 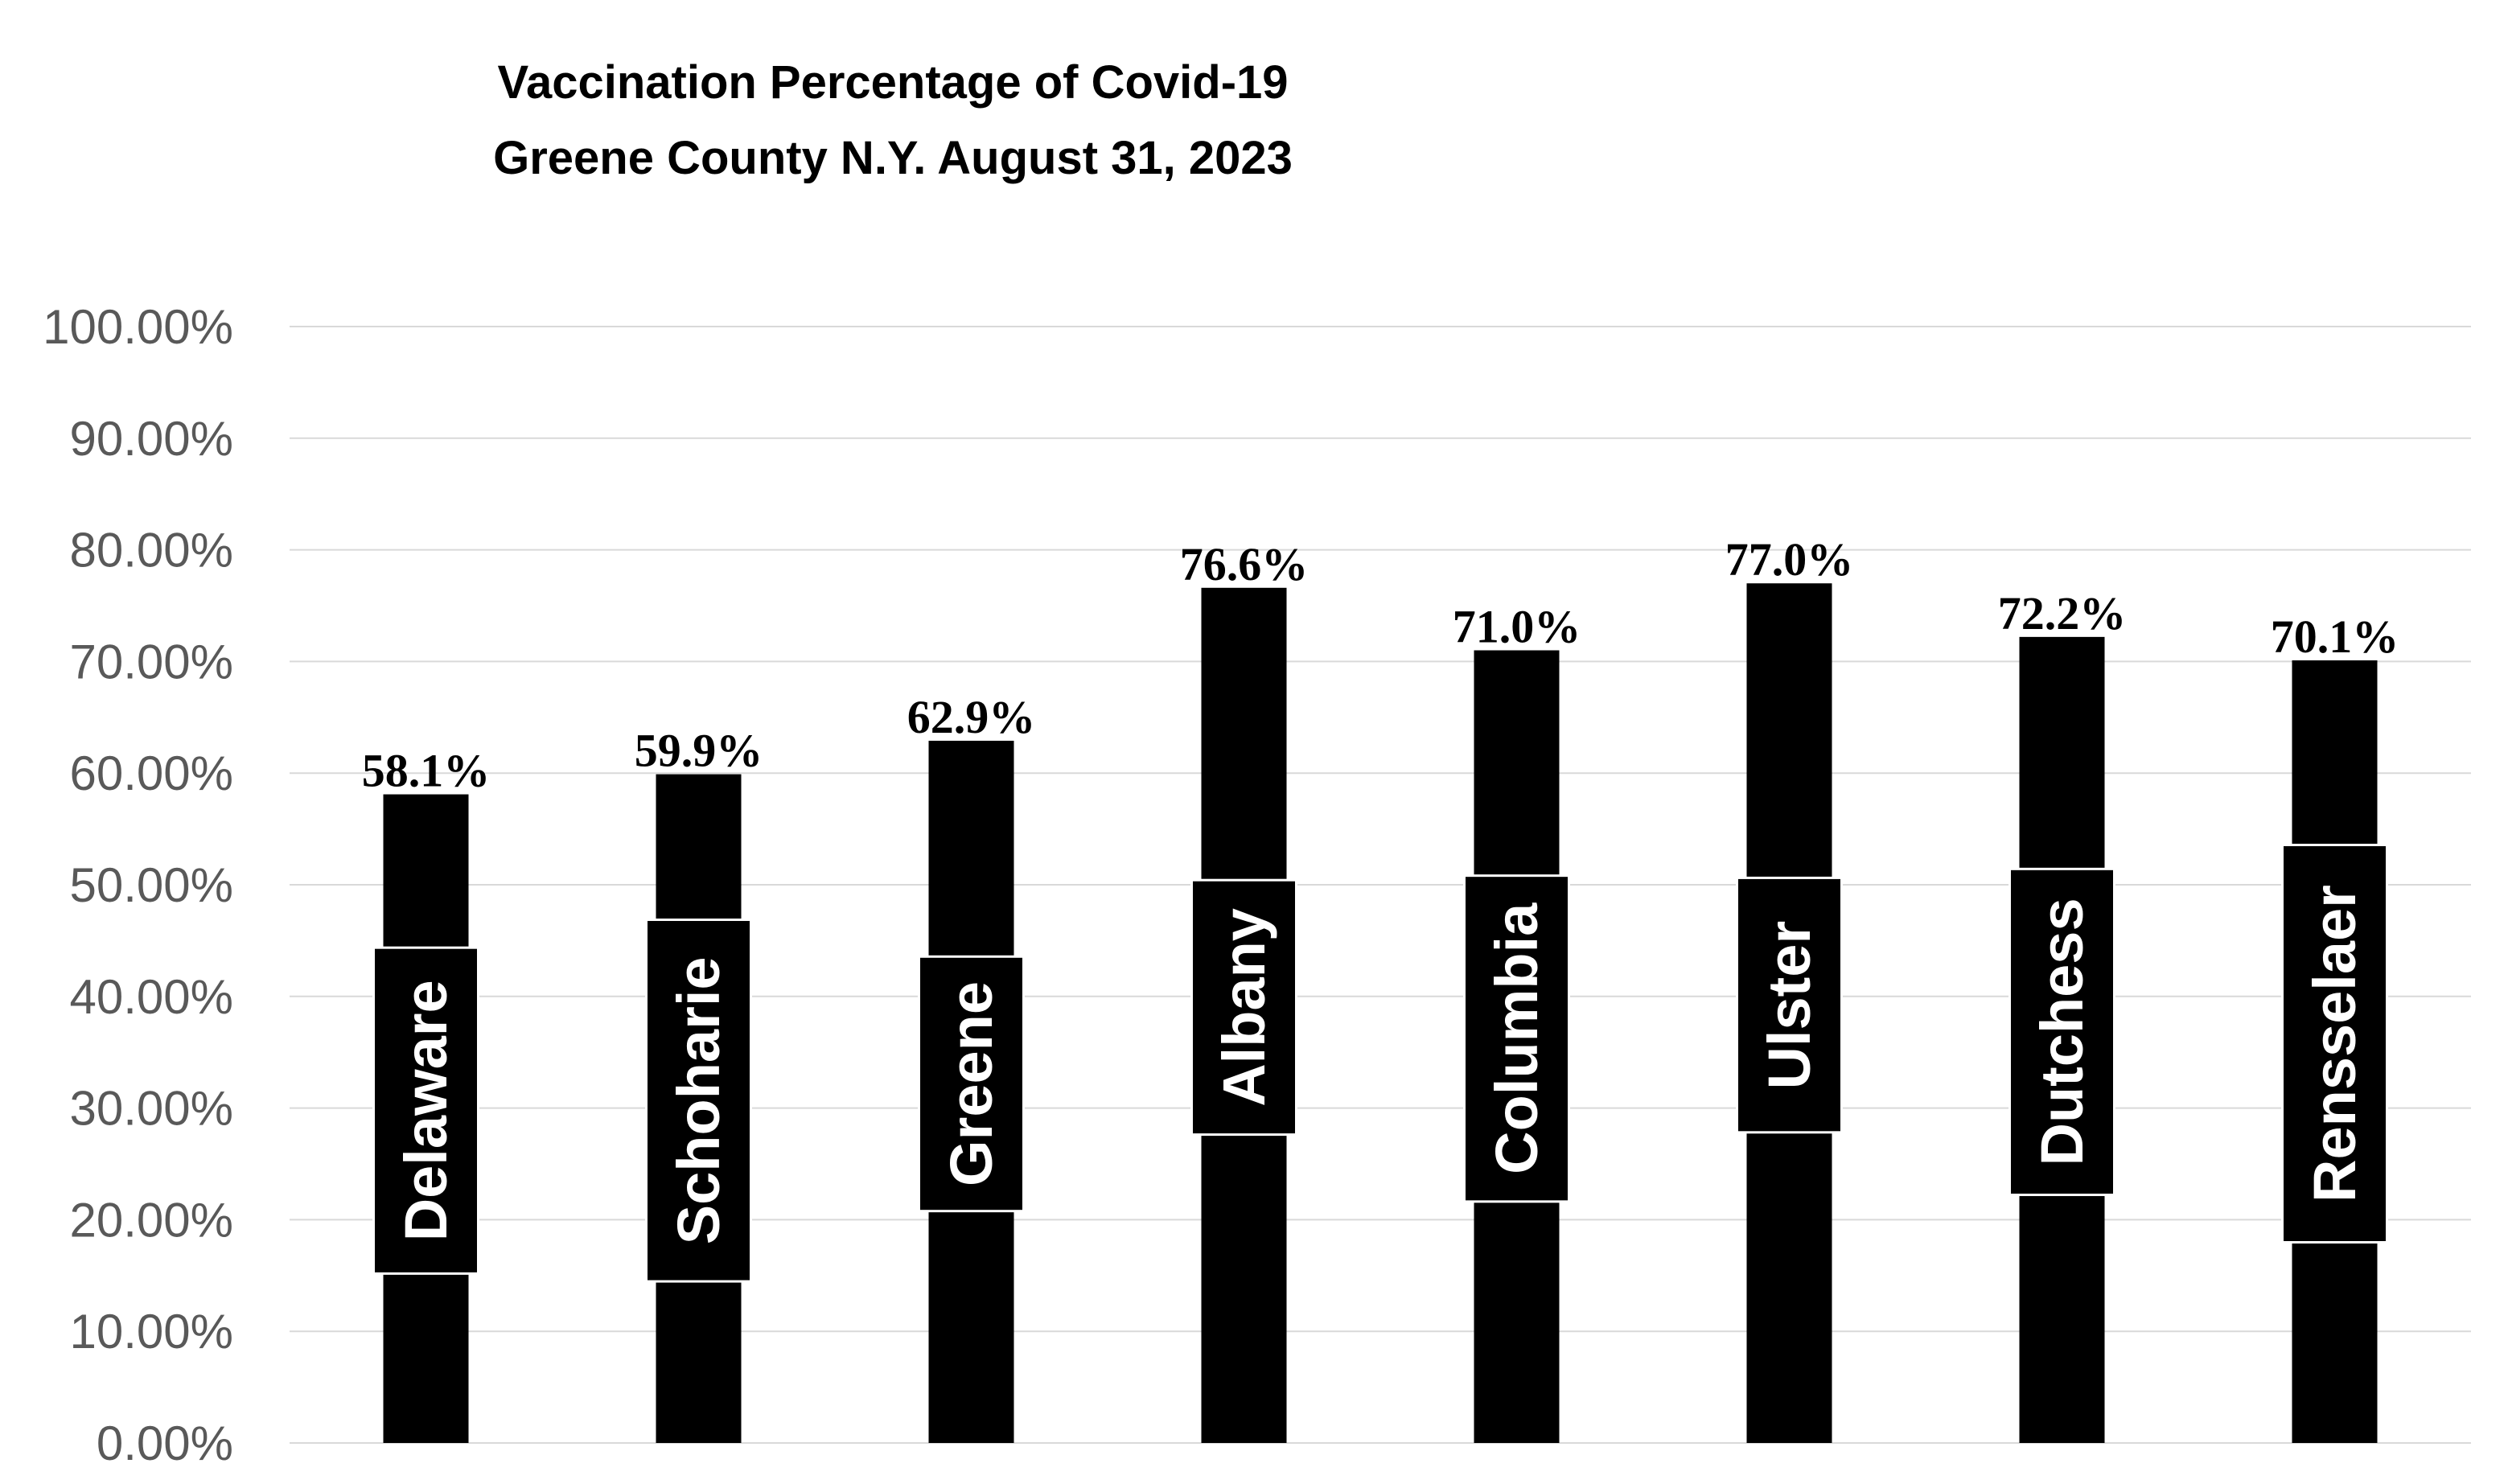 I want to click on category-label: Greene, so click(x=971, y=1083).